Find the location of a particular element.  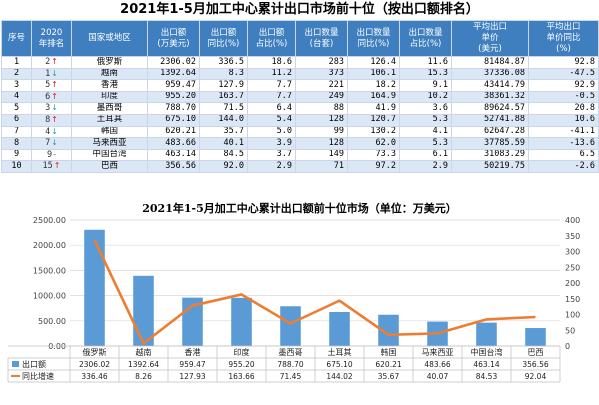

price-cell: 50219.75 is located at coordinates (490, 166).